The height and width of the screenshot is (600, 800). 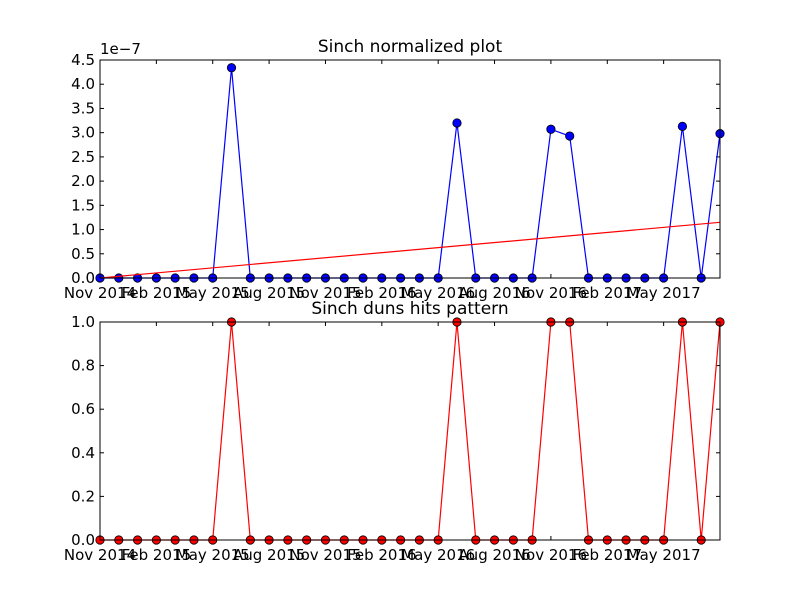 What do you see at coordinates (120, 49) in the screenshot?
I see `y-offset-label: 1e−7` at bounding box center [120, 49].